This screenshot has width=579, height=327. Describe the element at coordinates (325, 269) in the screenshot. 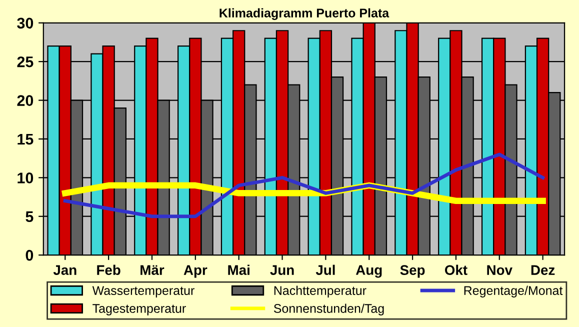

I see `x-tick-label: Jul` at that location.